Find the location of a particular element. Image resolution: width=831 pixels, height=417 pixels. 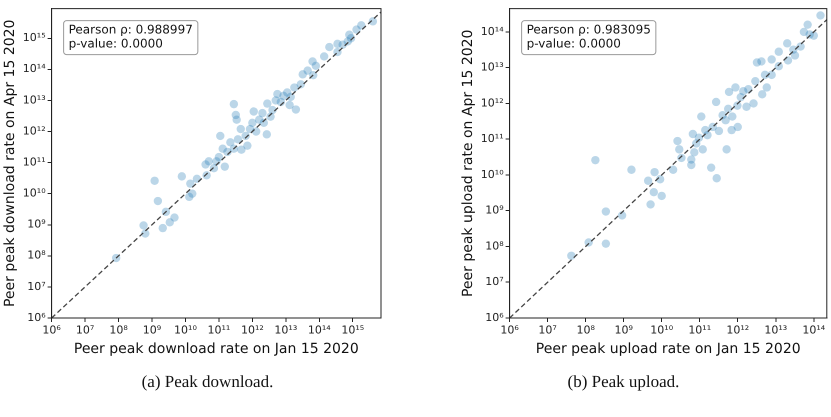

text: (a) Peak download. is located at coordinates (207, 382).